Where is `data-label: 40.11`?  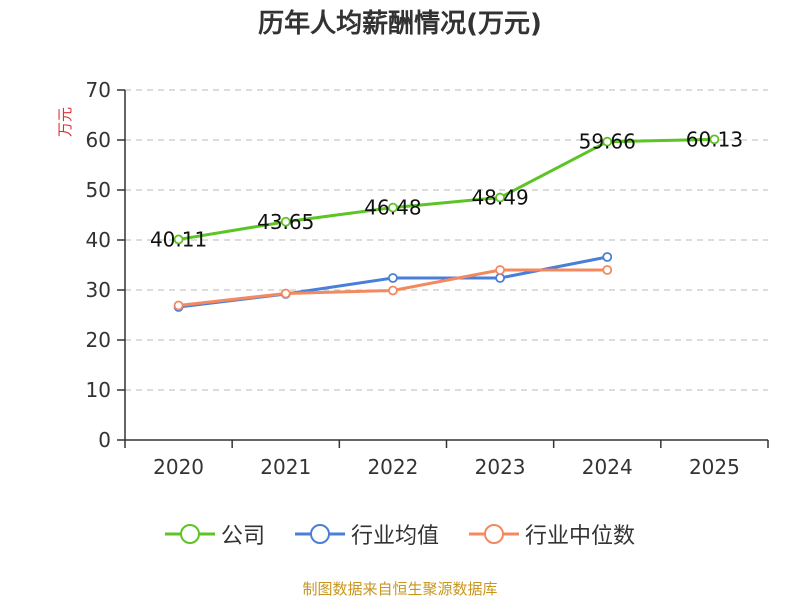 data-label: 40.11 is located at coordinates (178, 239).